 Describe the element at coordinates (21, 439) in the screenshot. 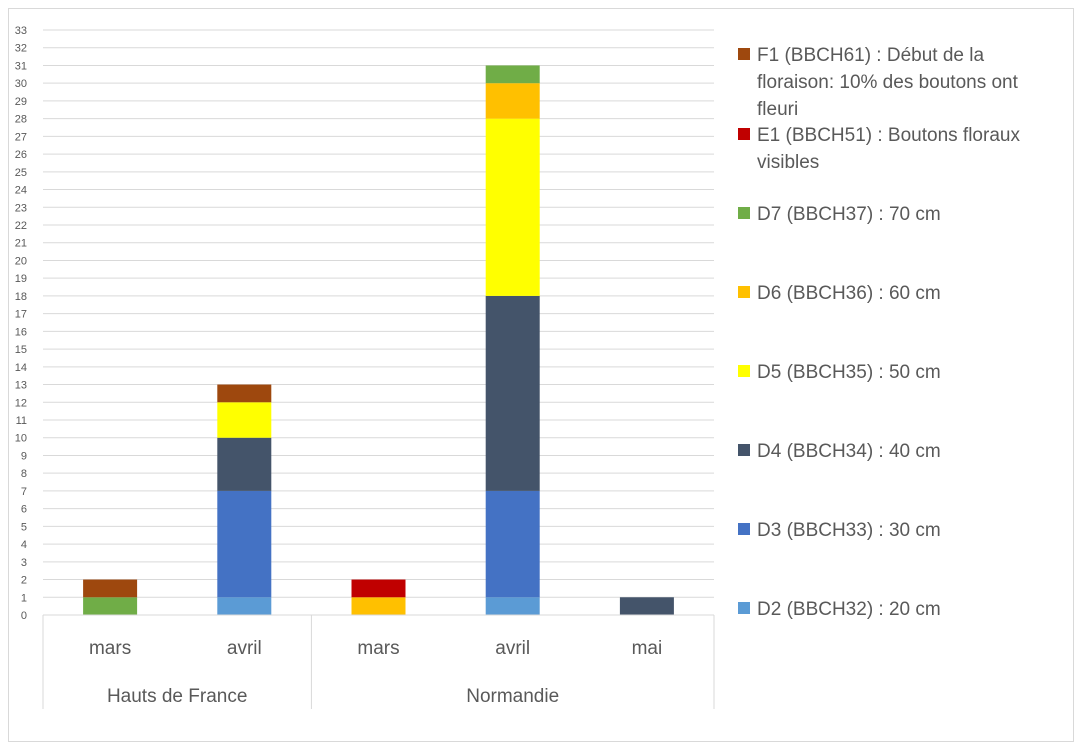

I see `y-tick-label: 10` at that location.